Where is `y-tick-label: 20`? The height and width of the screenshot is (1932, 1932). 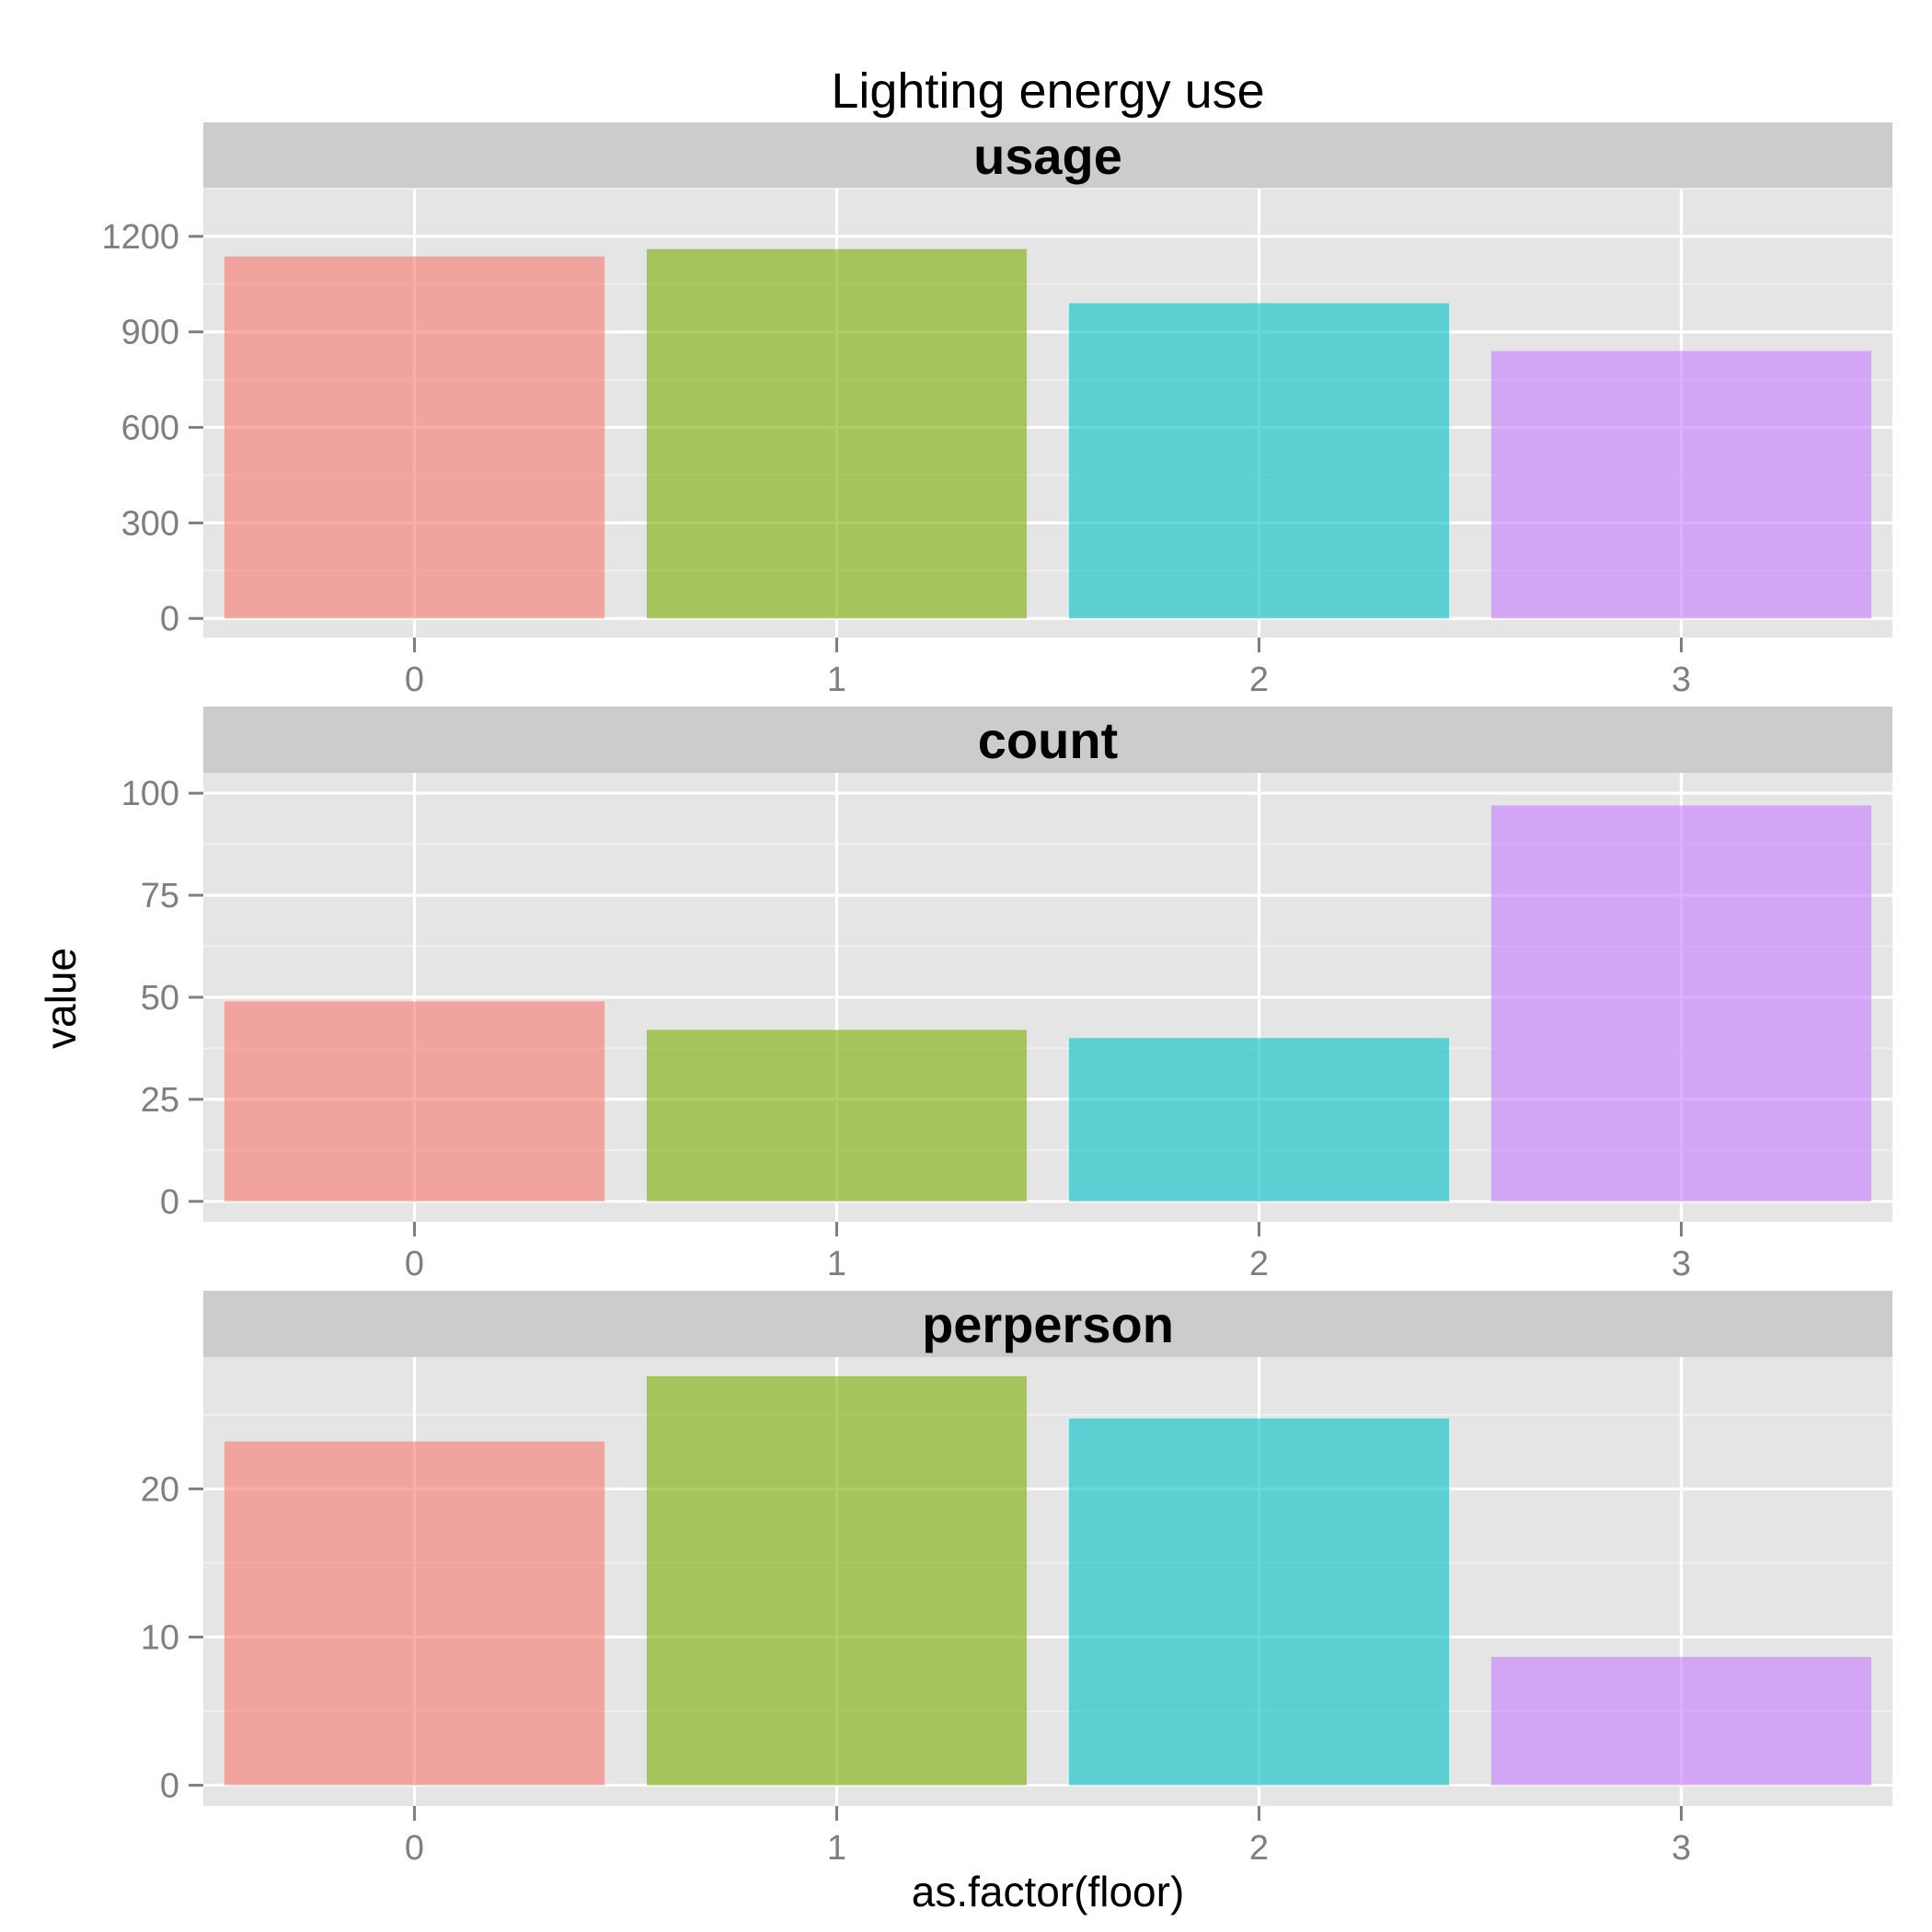
y-tick-label: 20 is located at coordinates (160, 1489).